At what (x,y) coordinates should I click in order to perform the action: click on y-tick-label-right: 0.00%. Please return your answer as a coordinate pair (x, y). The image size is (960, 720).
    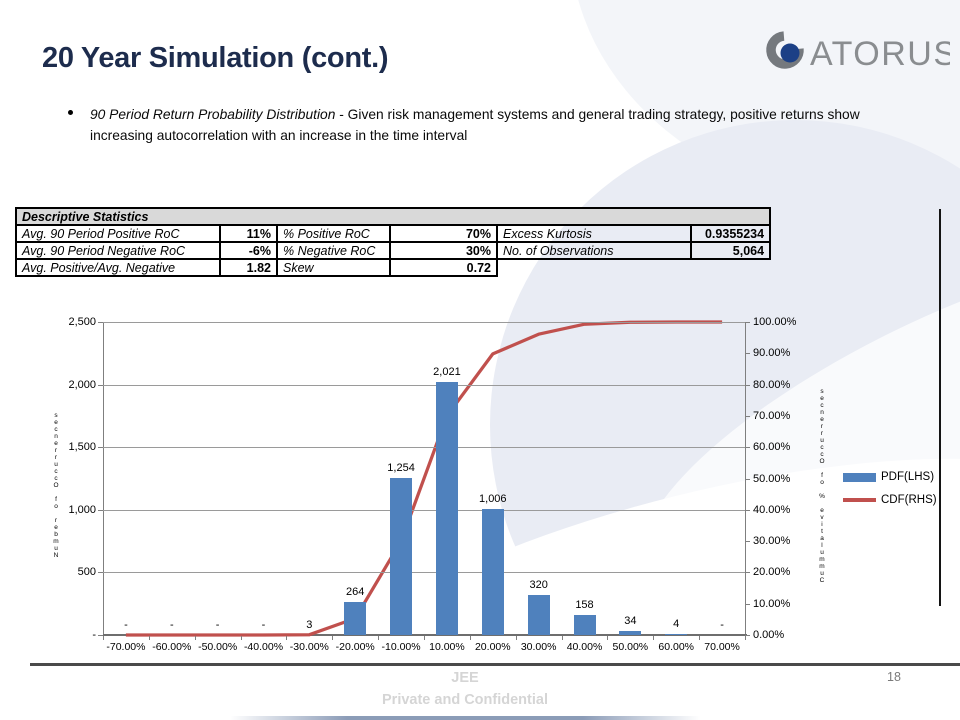
    Looking at the image, I should click on (769, 635).